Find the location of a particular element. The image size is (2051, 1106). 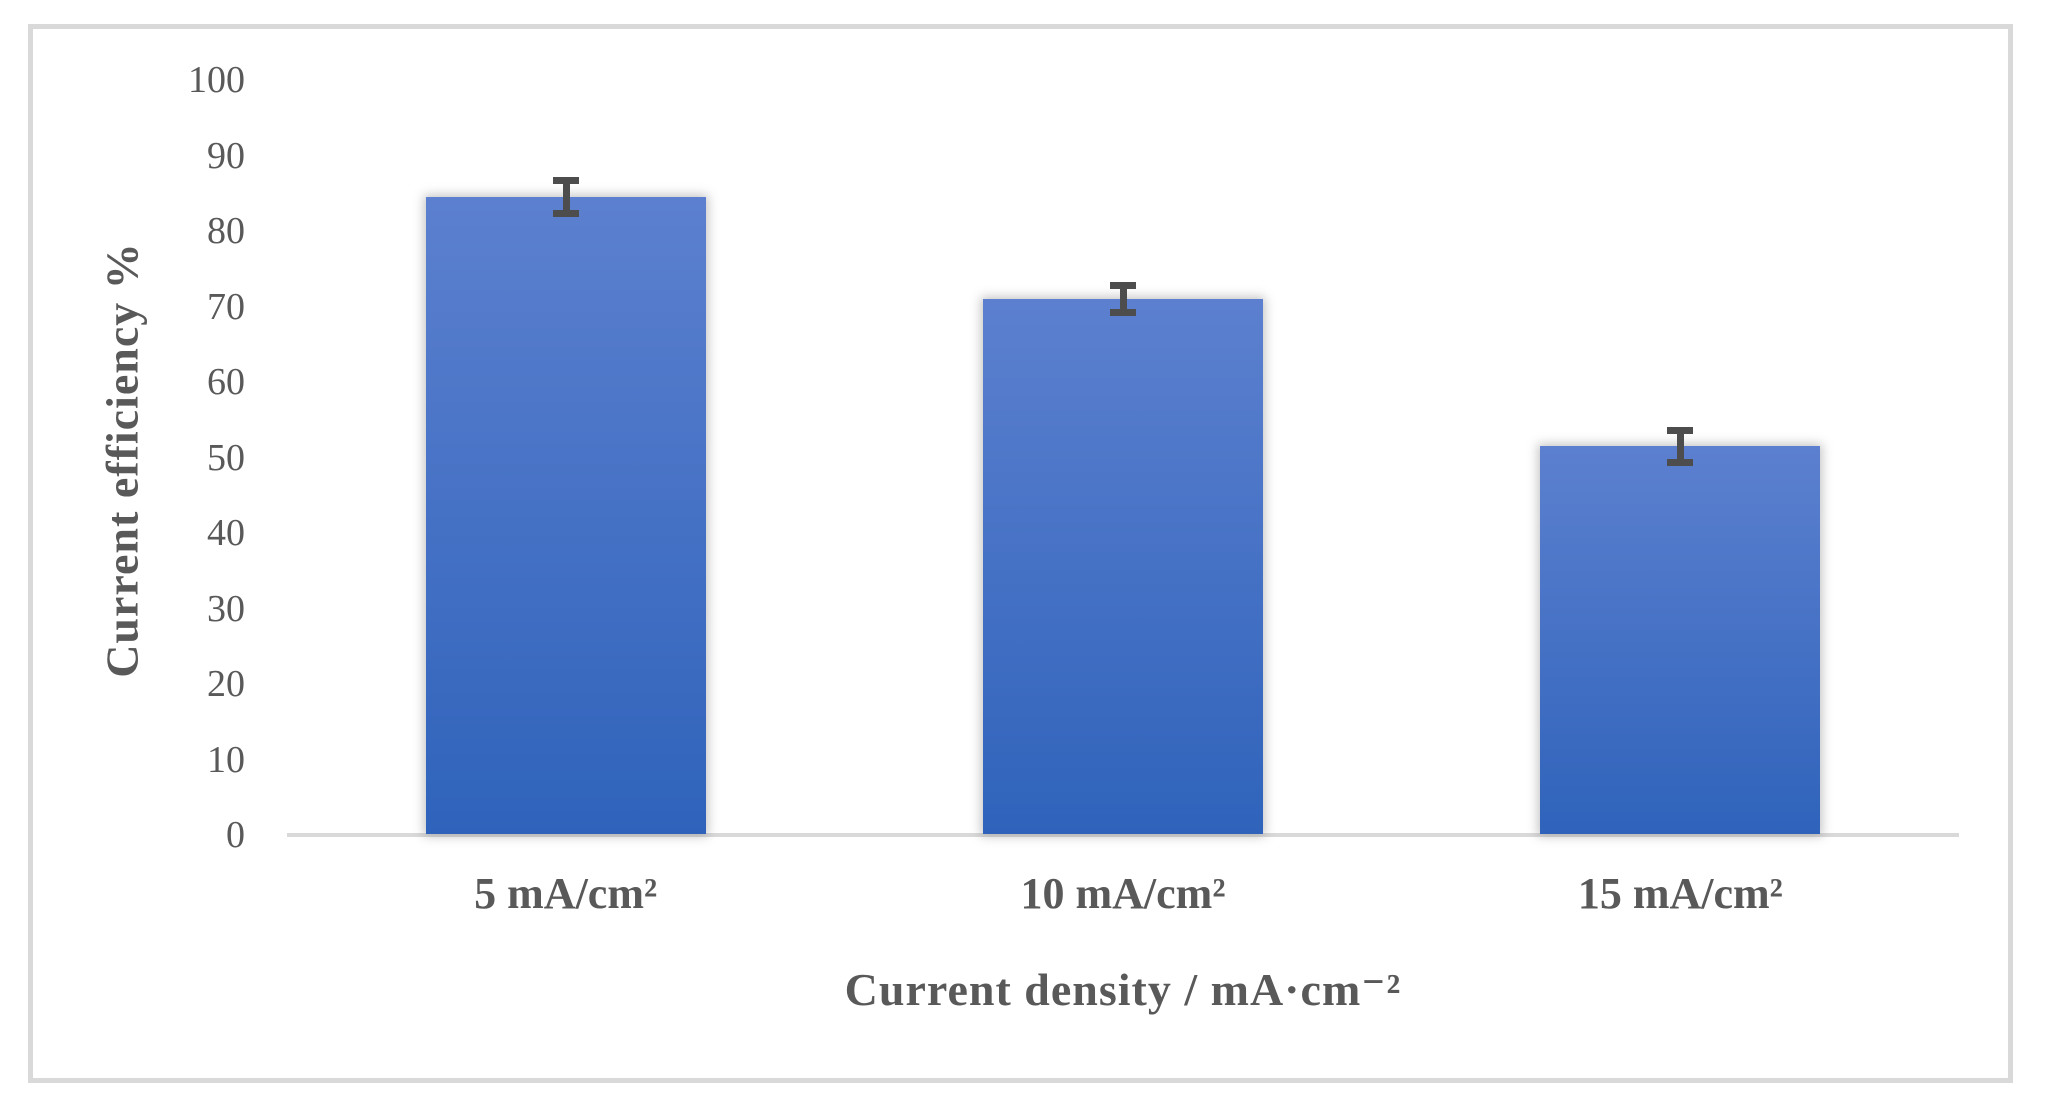

y-tick-label: 10 is located at coordinates (226, 759).